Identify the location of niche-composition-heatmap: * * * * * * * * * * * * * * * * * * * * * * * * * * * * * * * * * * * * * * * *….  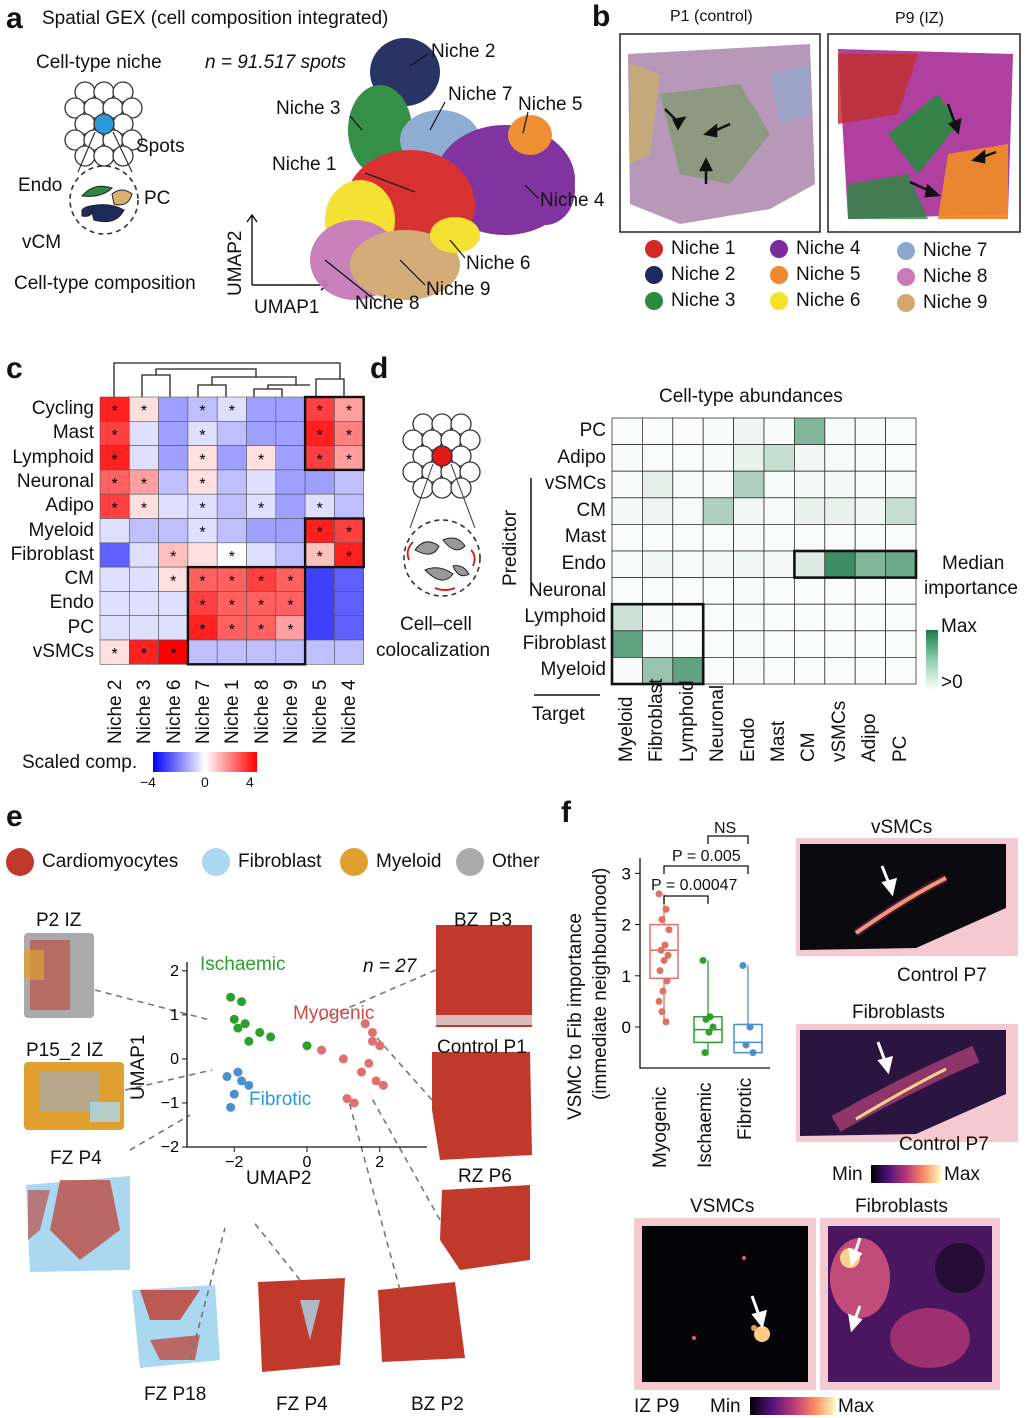
(232, 530).